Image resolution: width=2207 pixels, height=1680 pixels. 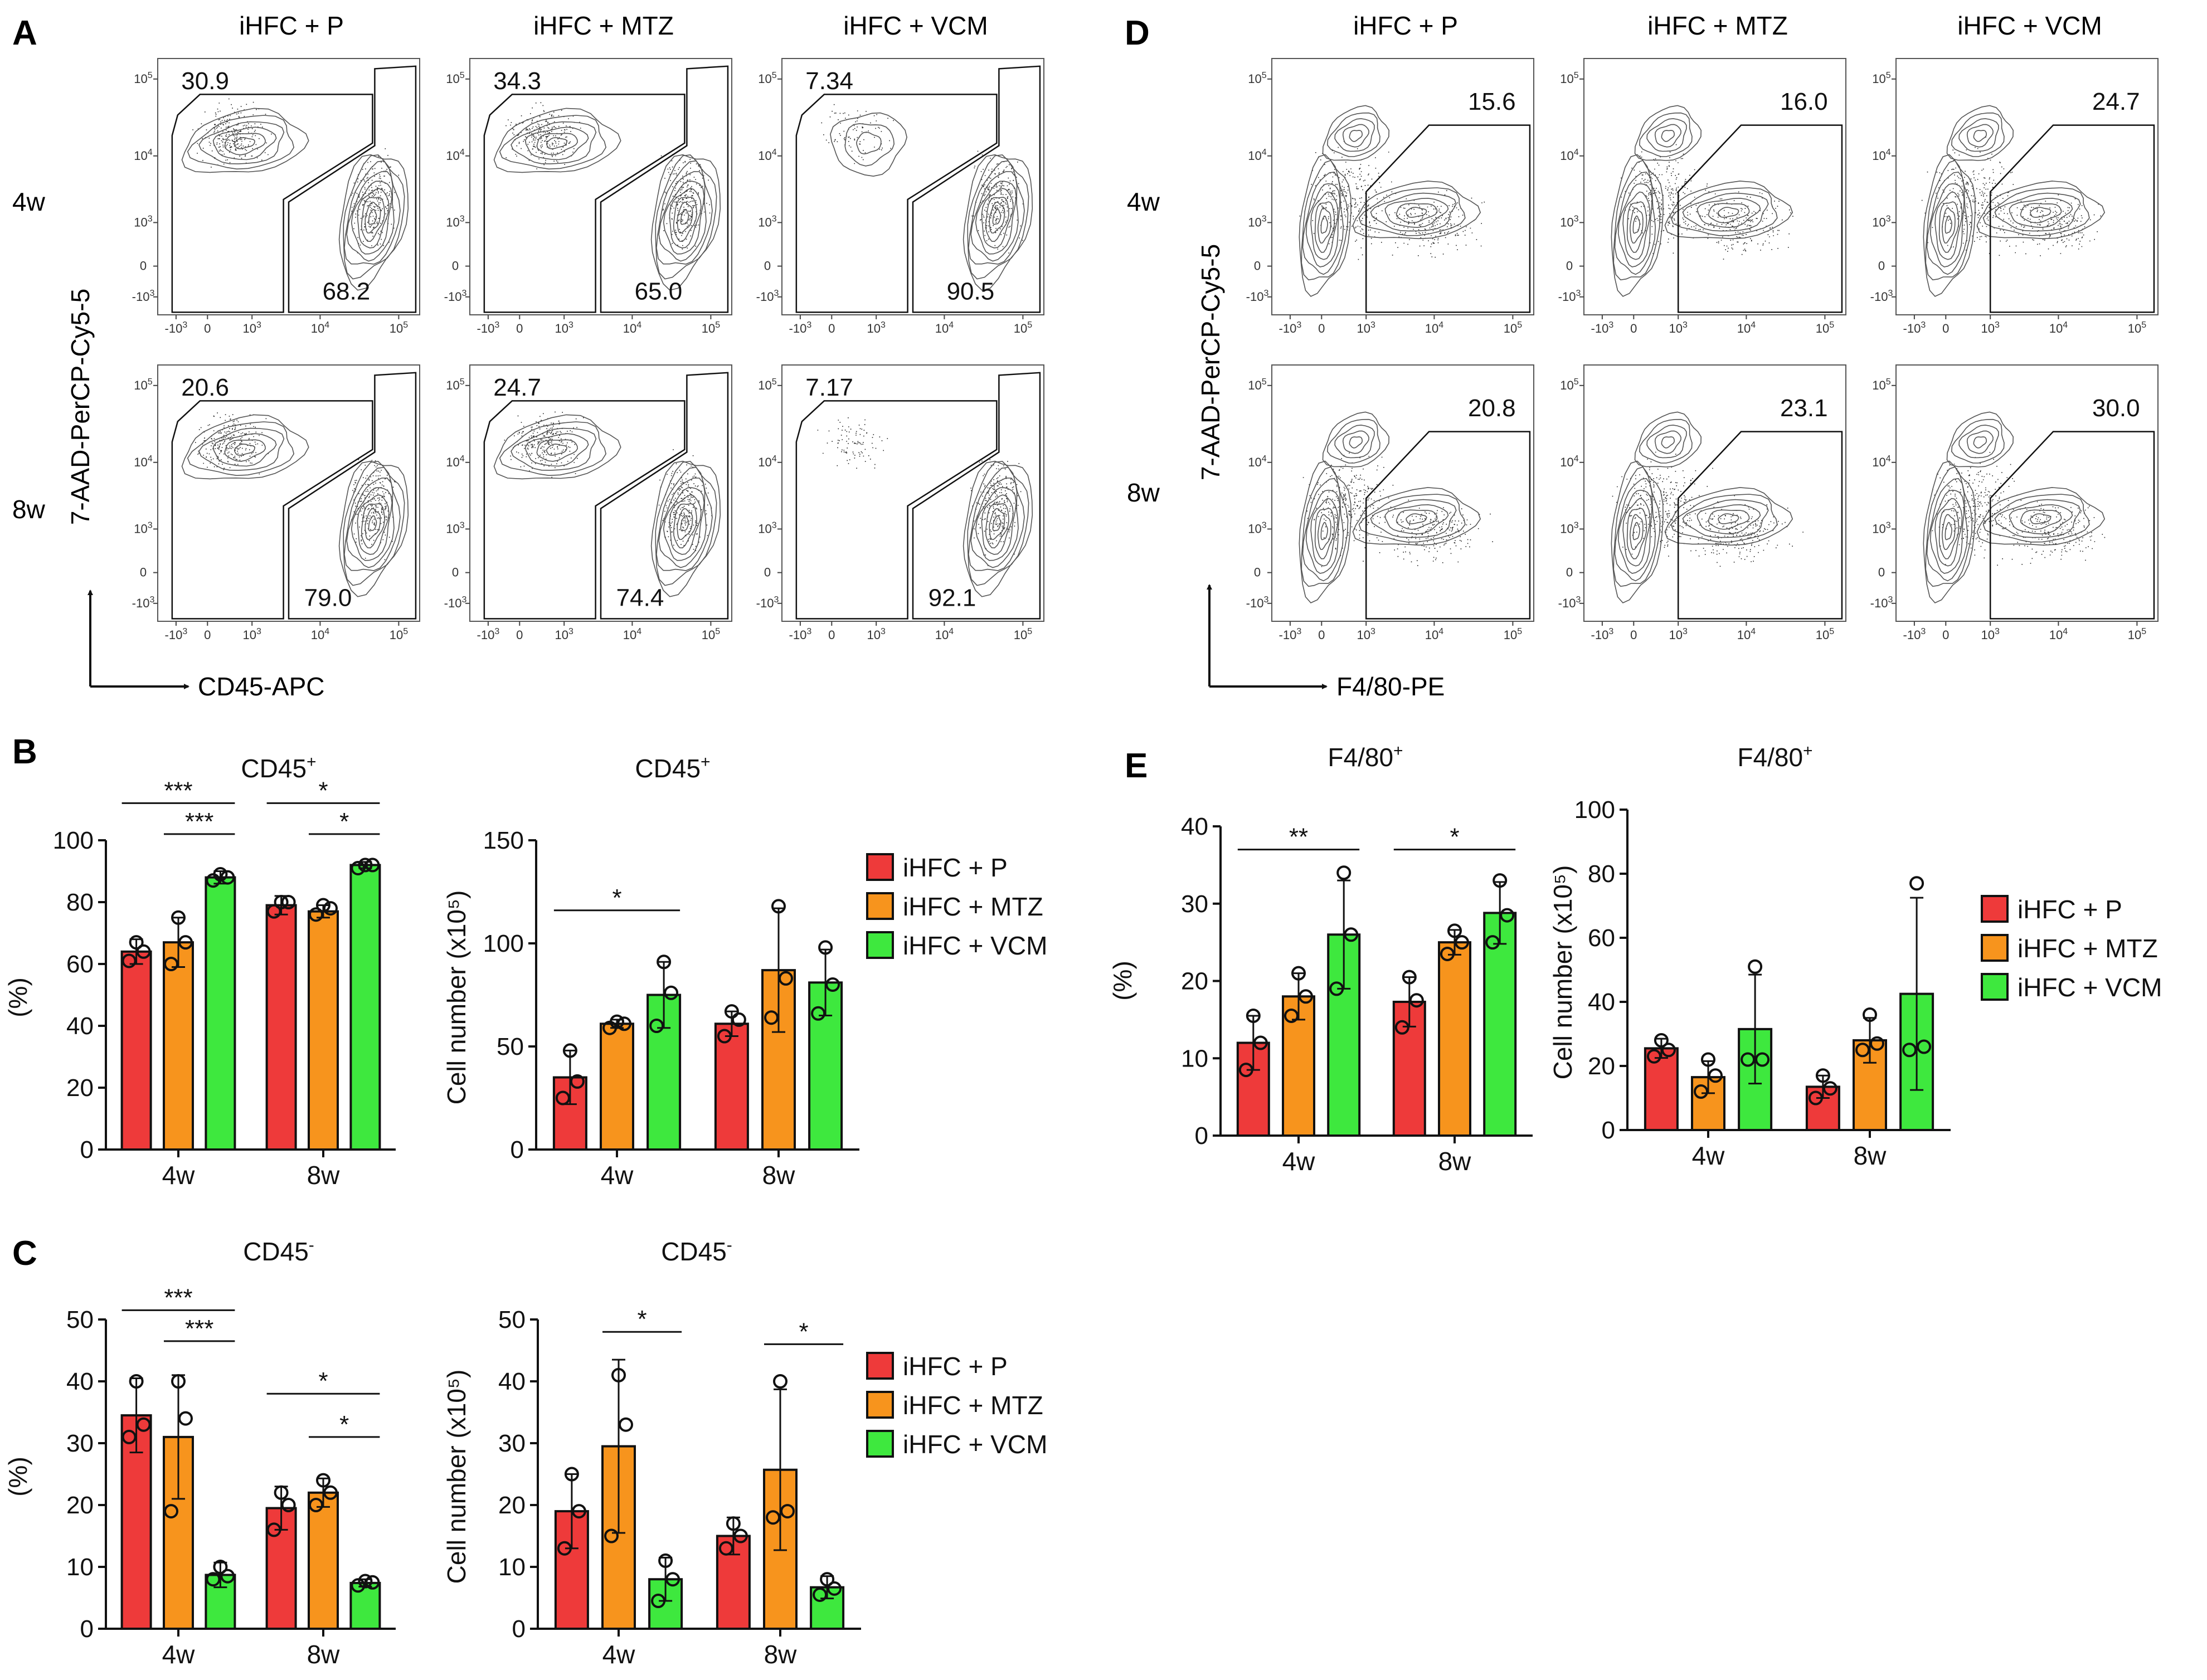 I want to click on flow-a-x-tick-label: 104, so click(x=320, y=634).